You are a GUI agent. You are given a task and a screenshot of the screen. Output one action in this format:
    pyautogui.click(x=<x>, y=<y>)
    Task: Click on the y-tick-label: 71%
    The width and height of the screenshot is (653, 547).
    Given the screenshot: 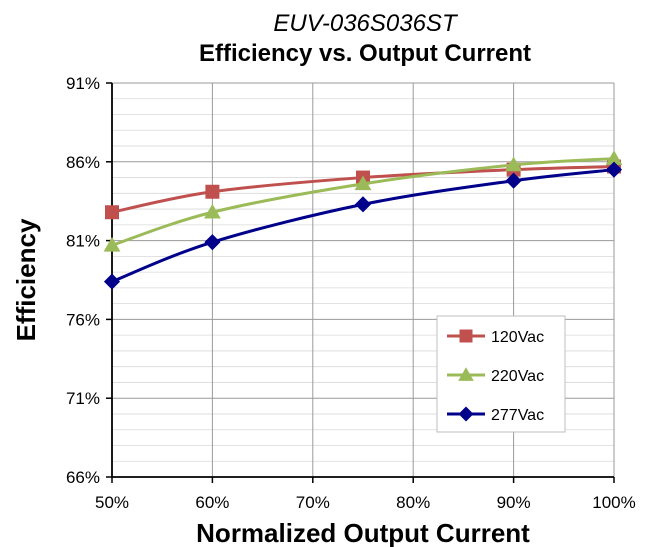 What is the action you would take?
    pyautogui.click(x=83, y=398)
    